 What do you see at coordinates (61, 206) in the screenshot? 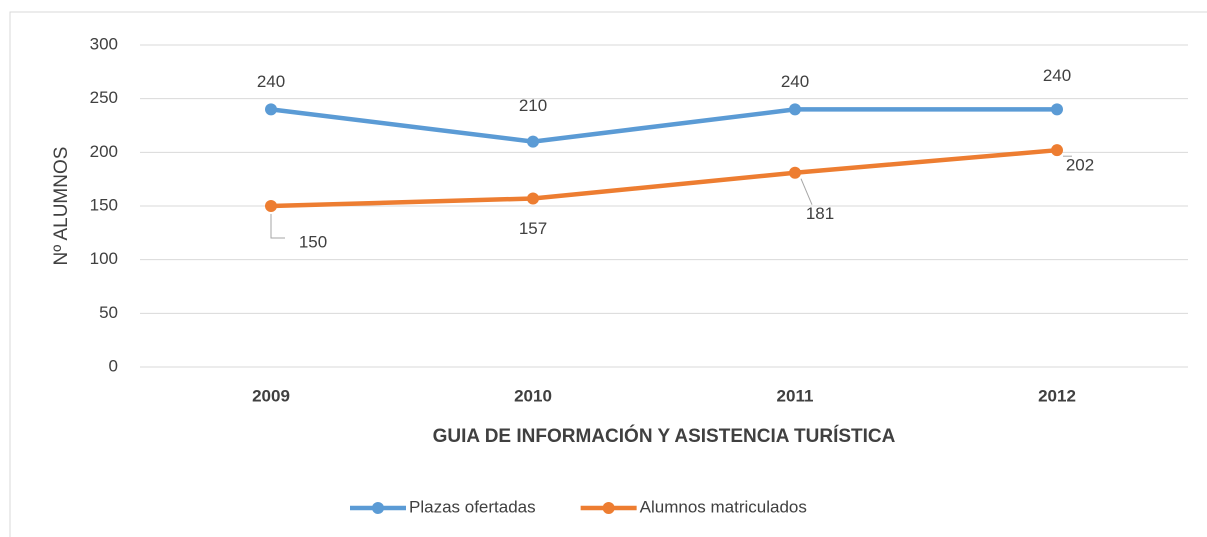
I see `y-axis-title: Nº ALUMNOS` at bounding box center [61, 206].